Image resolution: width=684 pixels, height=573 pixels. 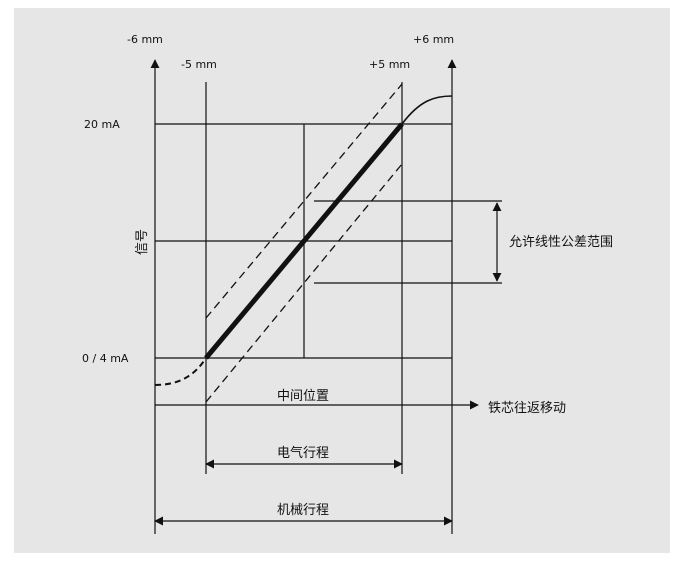 What do you see at coordinates (433, 39) in the screenshot?
I see `label-plus6: +6 mm` at bounding box center [433, 39].